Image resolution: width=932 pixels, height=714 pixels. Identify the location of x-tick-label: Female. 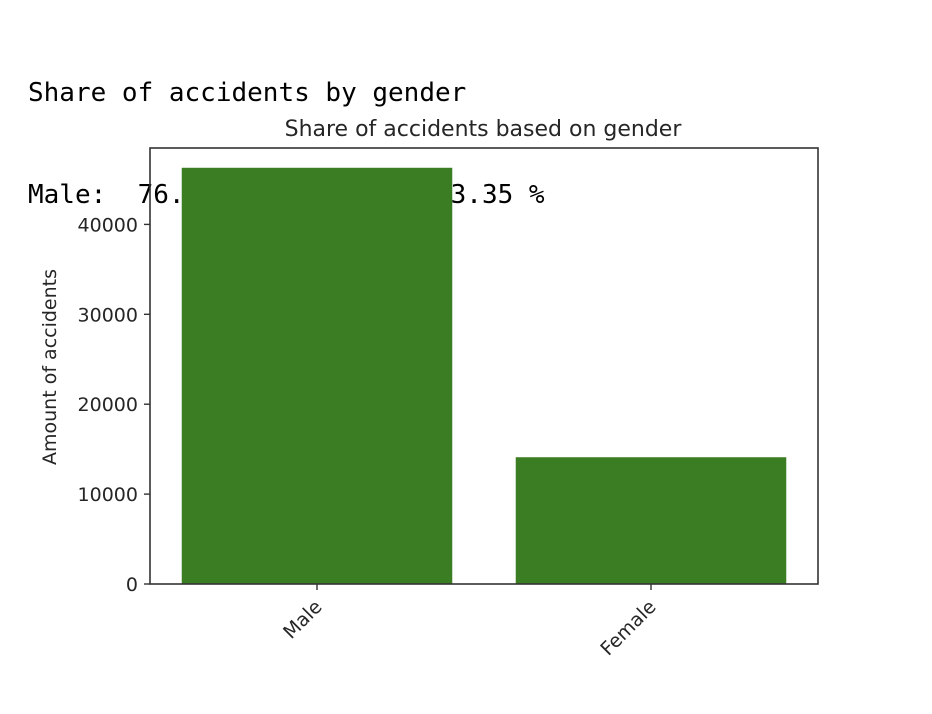
(628, 628).